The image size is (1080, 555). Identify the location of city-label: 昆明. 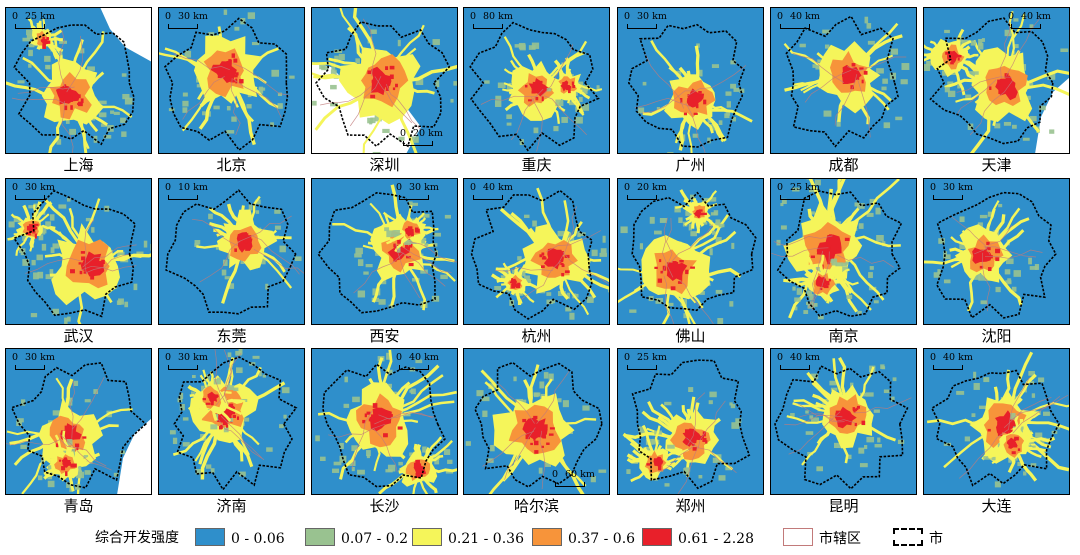
(843, 506).